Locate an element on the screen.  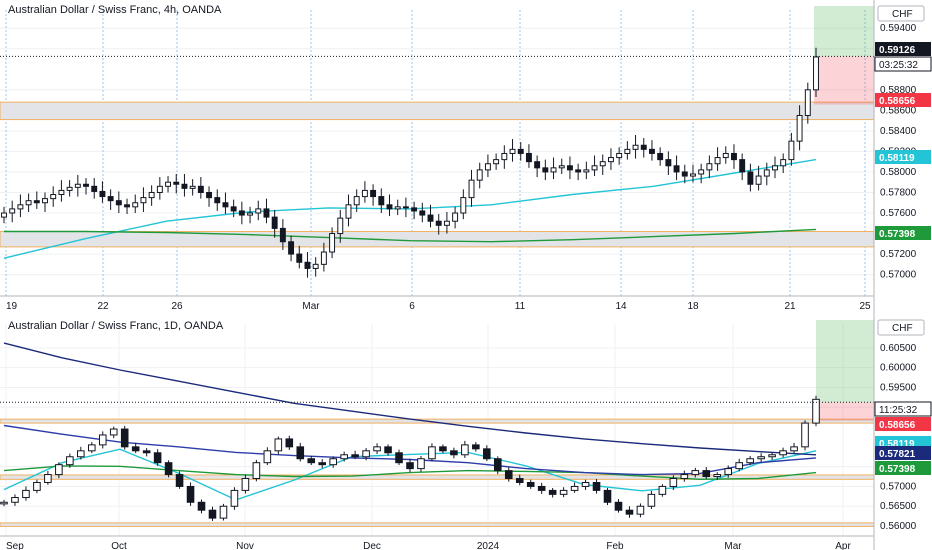
y-tick-label: 0.60000 is located at coordinates (898, 368).